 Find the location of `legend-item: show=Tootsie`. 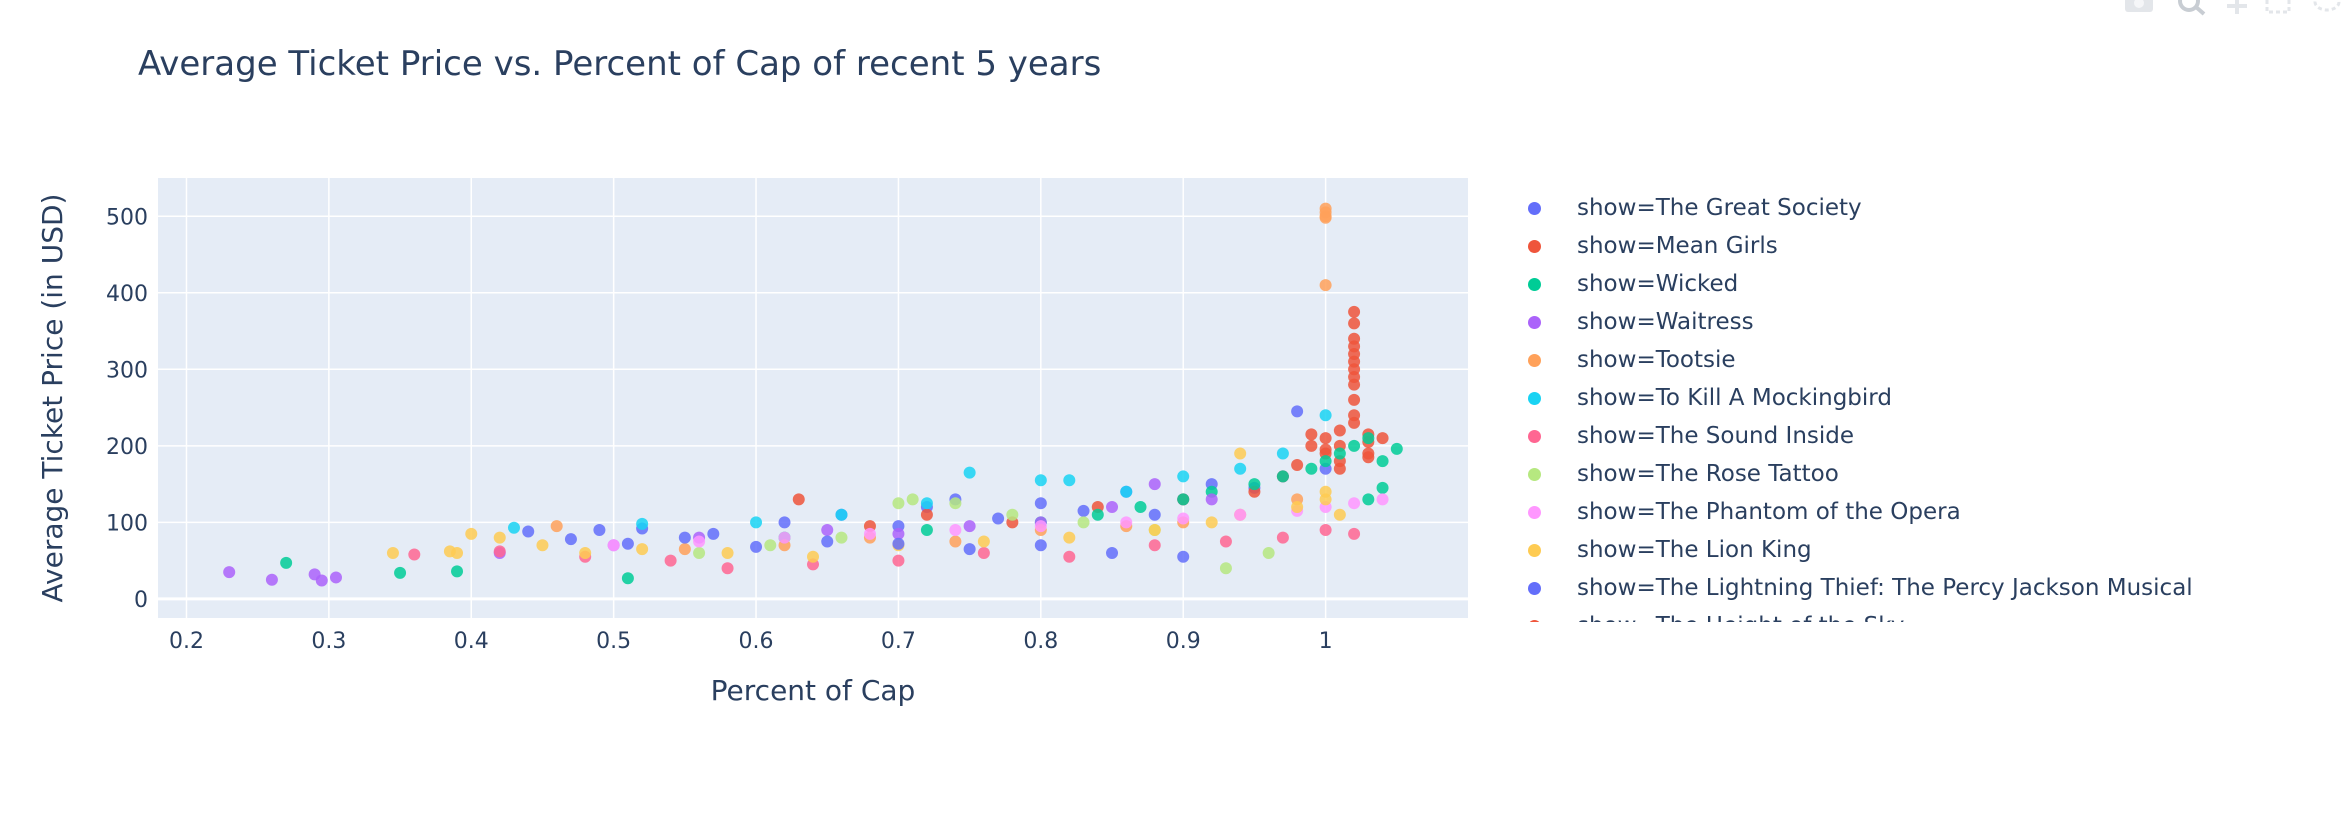

legend-item: show=Tootsie is located at coordinates (1628, 360).